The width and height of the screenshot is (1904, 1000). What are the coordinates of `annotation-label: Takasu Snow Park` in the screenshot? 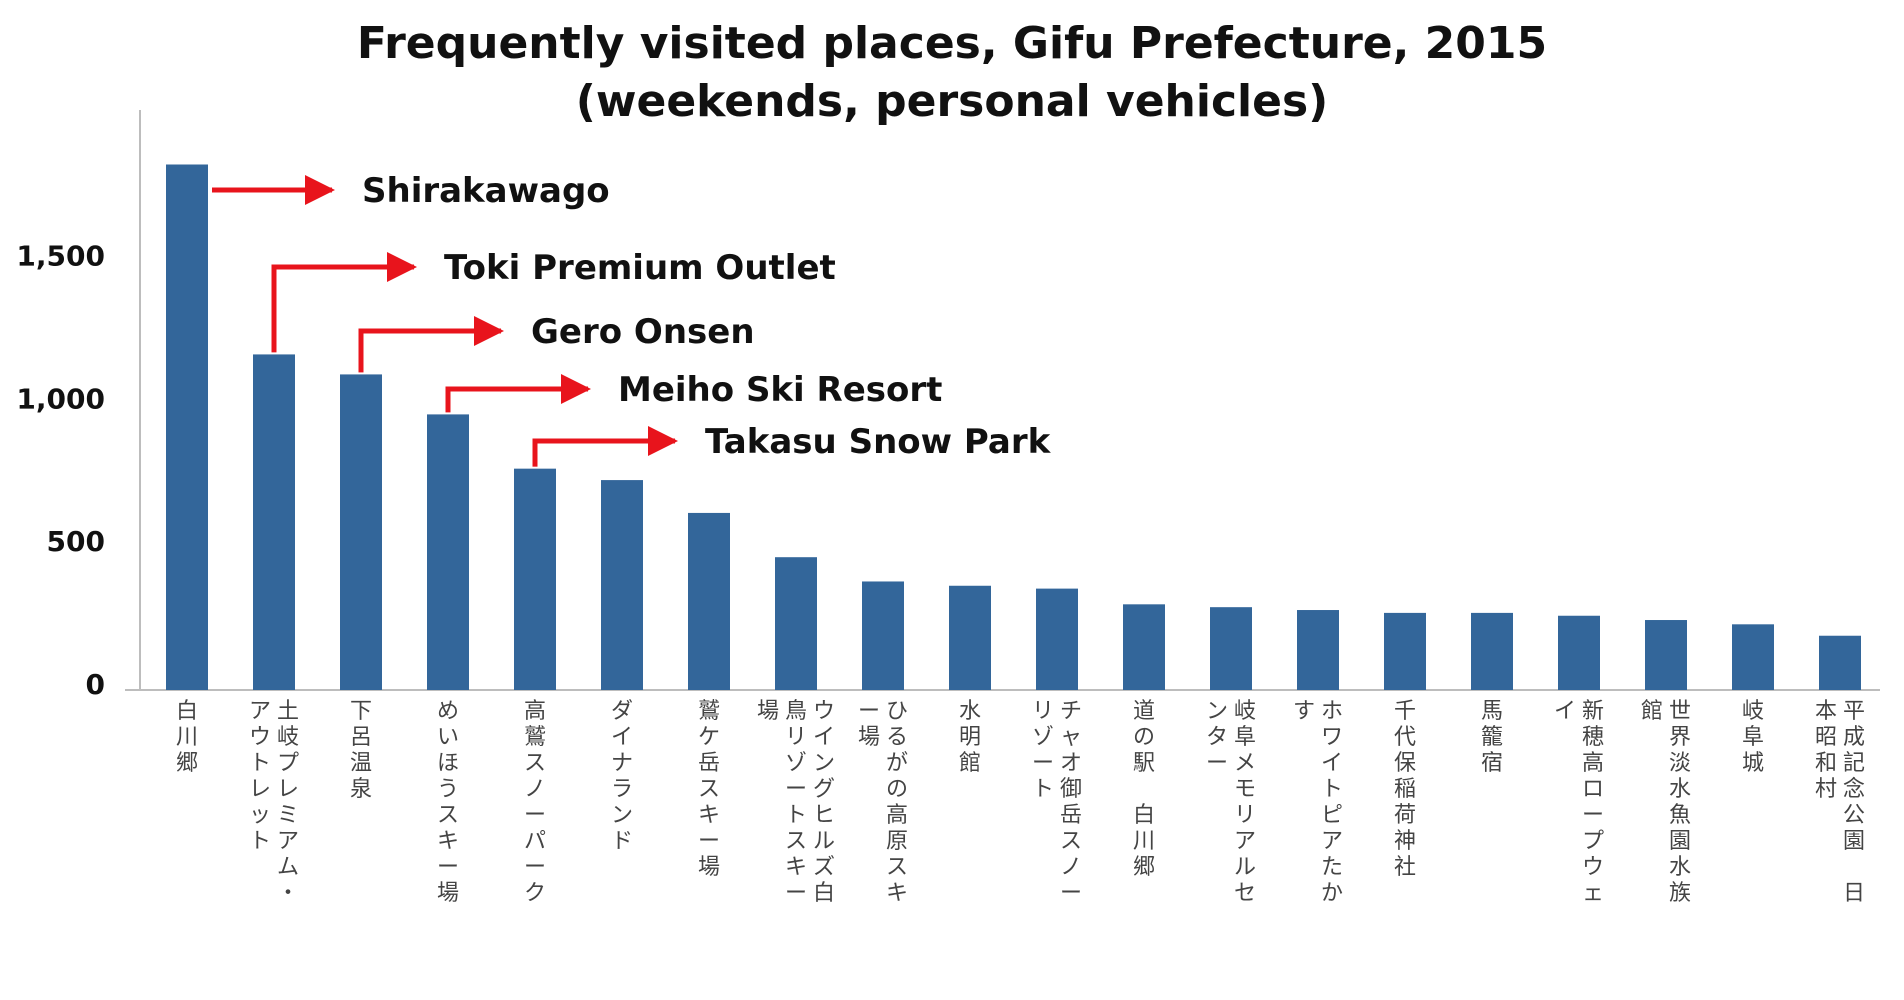 It's located at (878, 442).